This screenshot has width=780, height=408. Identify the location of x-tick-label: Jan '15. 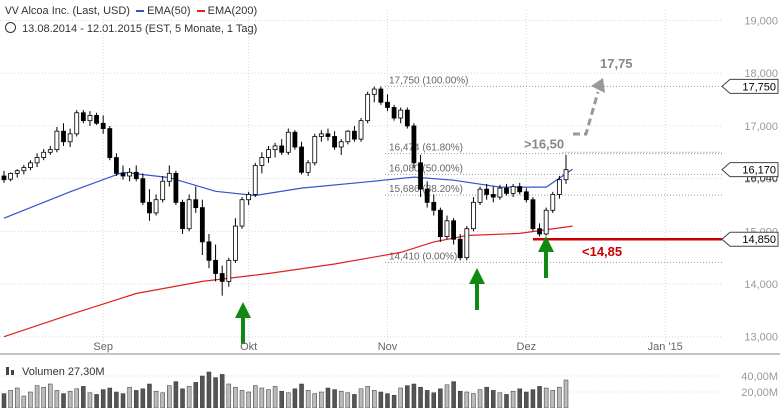
(665, 347).